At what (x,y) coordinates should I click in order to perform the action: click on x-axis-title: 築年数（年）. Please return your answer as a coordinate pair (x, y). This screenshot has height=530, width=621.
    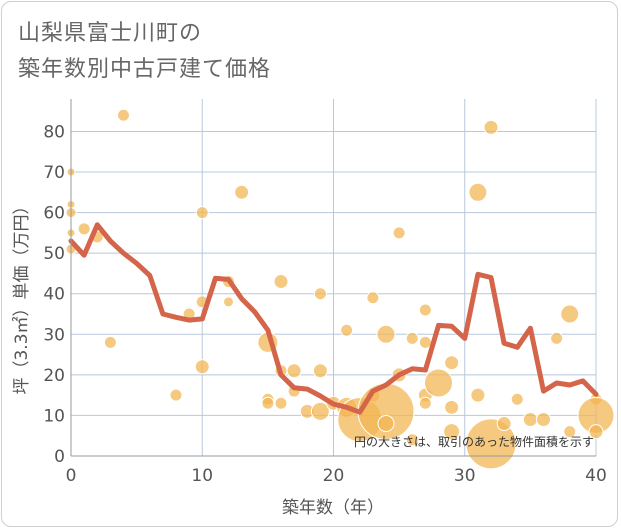
    Looking at the image, I should click on (333, 508).